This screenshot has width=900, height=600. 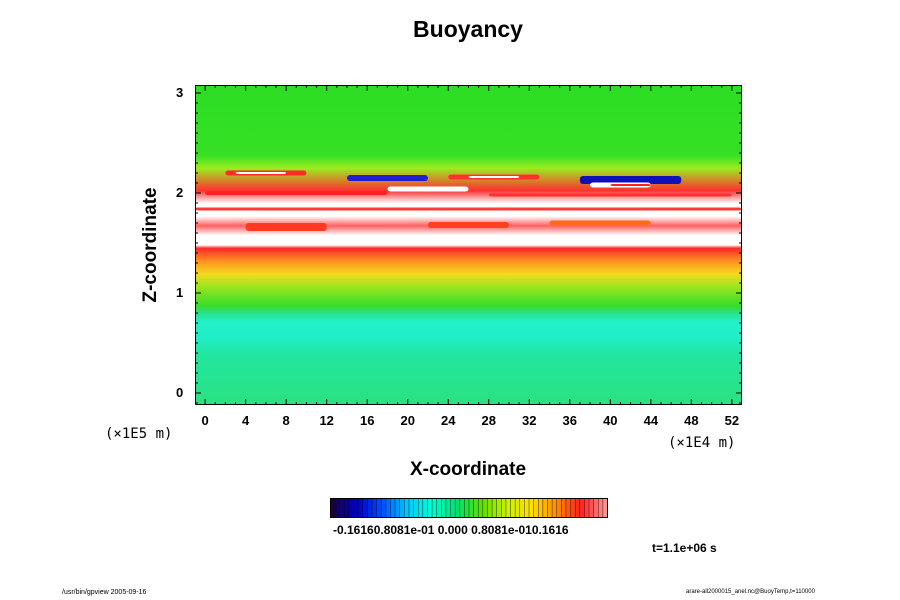 What do you see at coordinates (407, 420) in the screenshot?
I see `x-tick-label: 20` at bounding box center [407, 420].